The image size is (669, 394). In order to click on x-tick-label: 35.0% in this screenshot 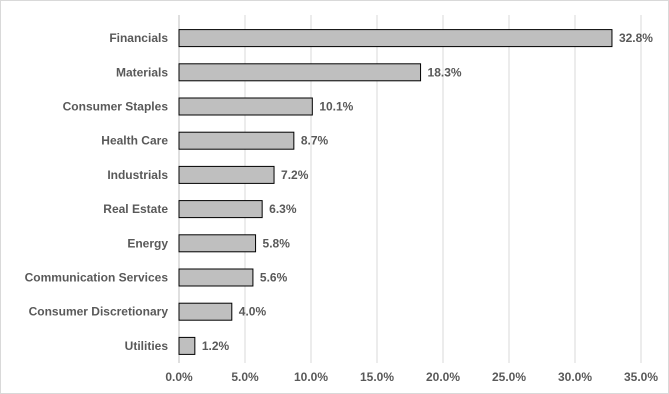, I will do `click(641, 377)`.